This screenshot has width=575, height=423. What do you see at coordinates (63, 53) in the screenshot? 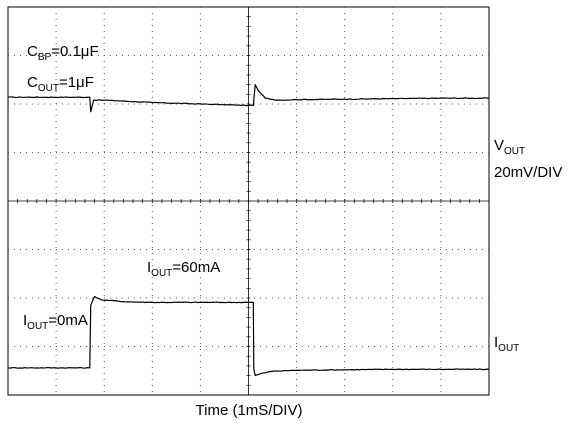
I see `annotation-cbp: CBP=0.1μF` at bounding box center [63, 53].